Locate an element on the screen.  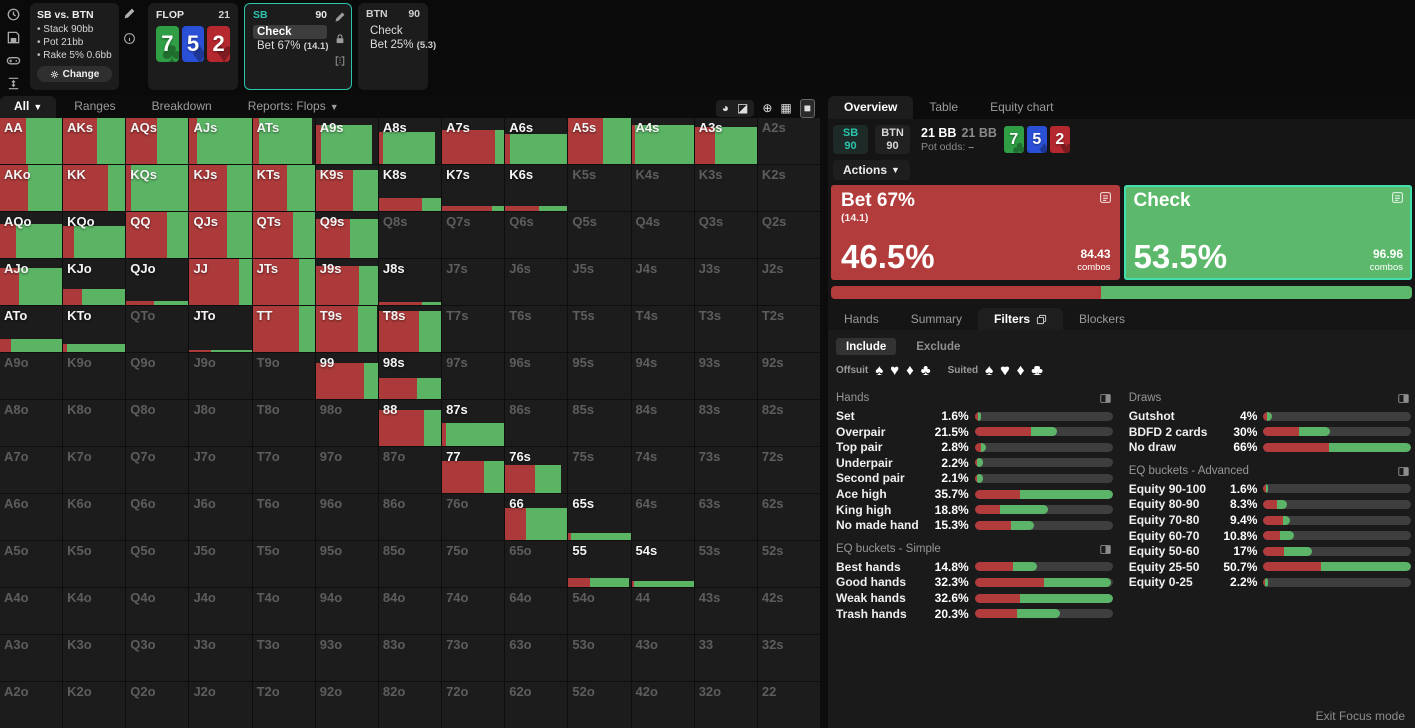
matrix-cell-85o: 85o is located at coordinates (410, 564).